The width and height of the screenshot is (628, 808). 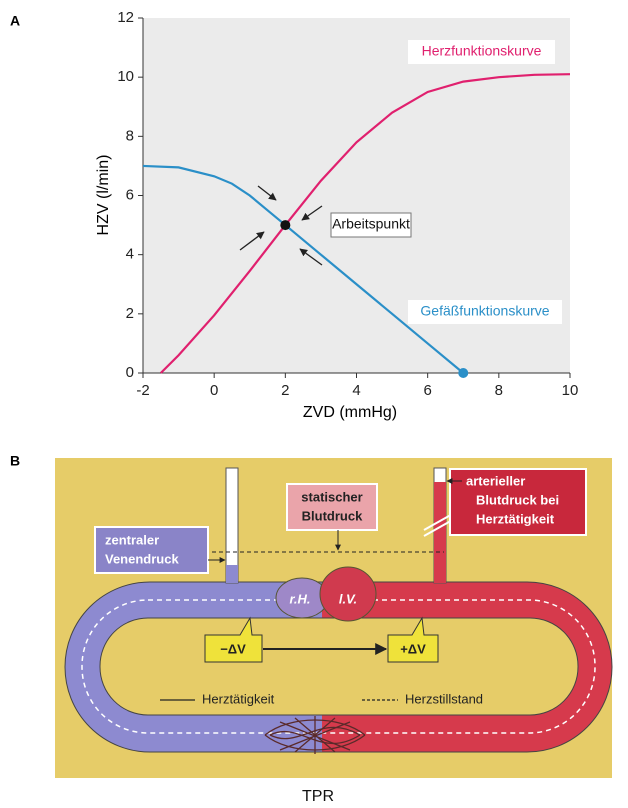 What do you see at coordinates (499, 390) in the screenshot?
I see `x-tick-label: 8` at bounding box center [499, 390].